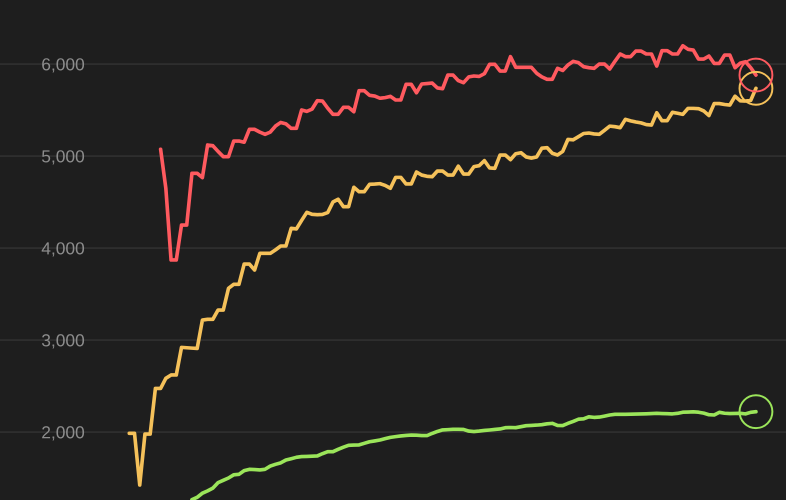  Describe the element at coordinates (63, 341) in the screenshot. I see `y-tick-label: 3,000` at that location.